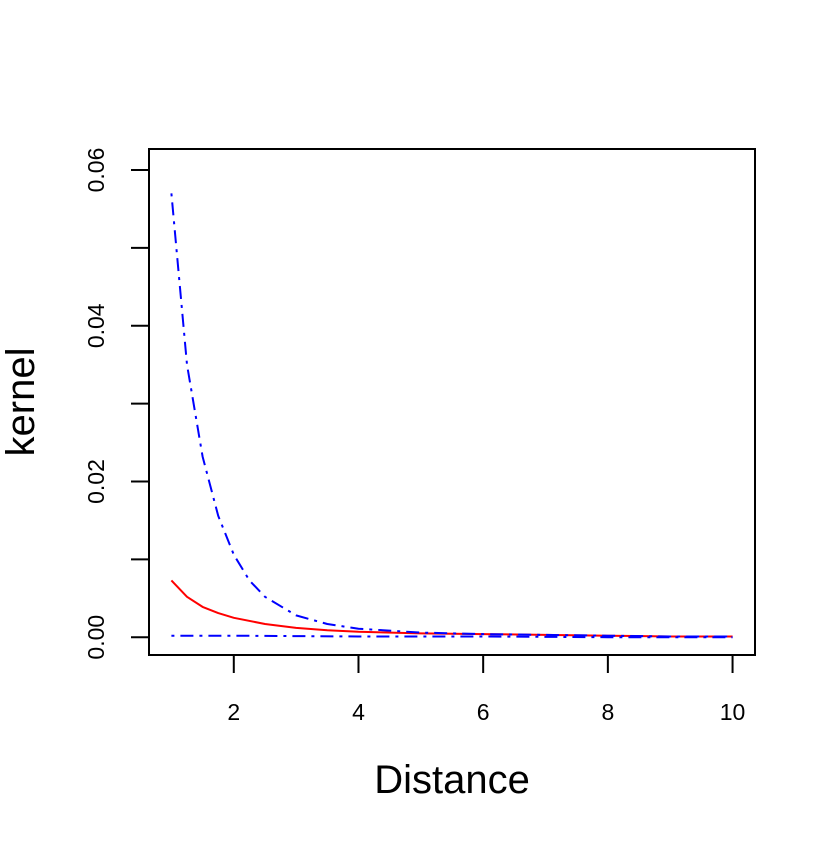 The width and height of the screenshot is (830, 841). What do you see at coordinates (452, 780) in the screenshot?
I see `x-axis-title: Distance` at bounding box center [452, 780].